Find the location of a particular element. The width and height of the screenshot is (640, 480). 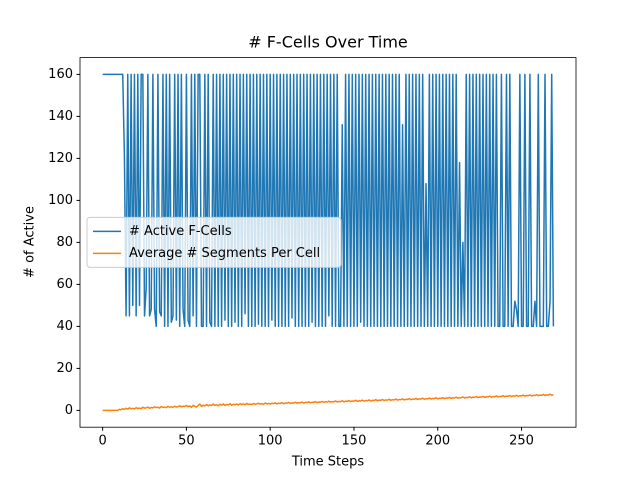

x-tick-label: 250 is located at coordinates (521, 441).